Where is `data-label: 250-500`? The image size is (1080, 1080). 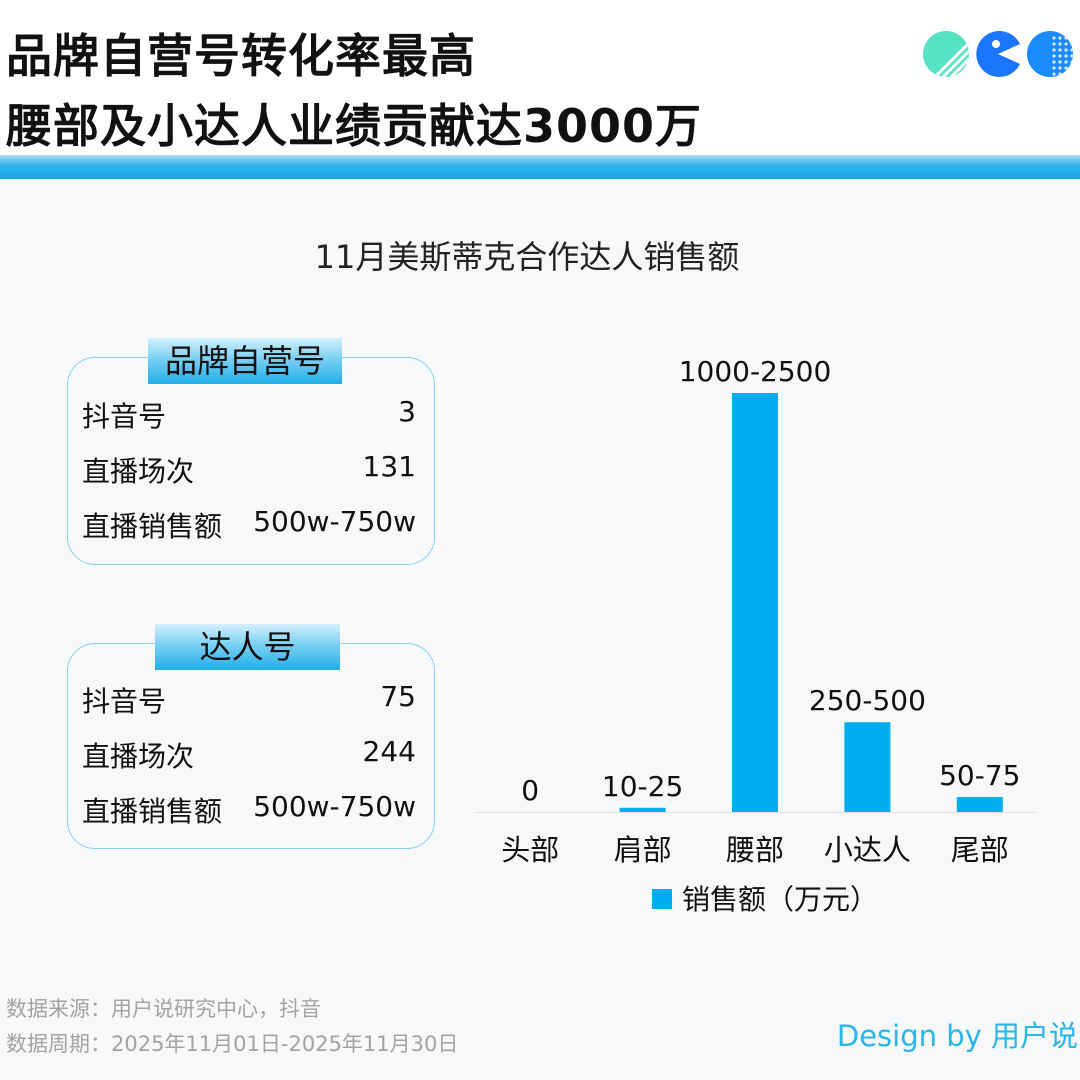 data-label: 250-500 is located at coordinates (867, 700).